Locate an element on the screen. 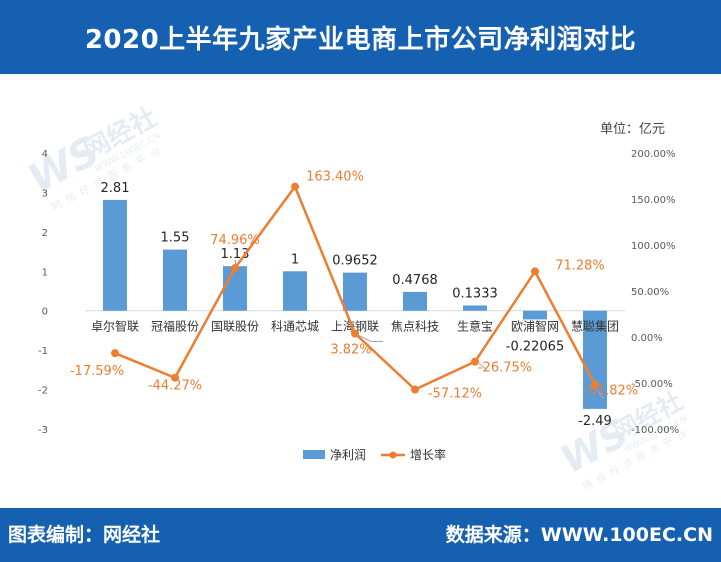  growth-value-label: -17.59% is located at coordinates (97, 371).